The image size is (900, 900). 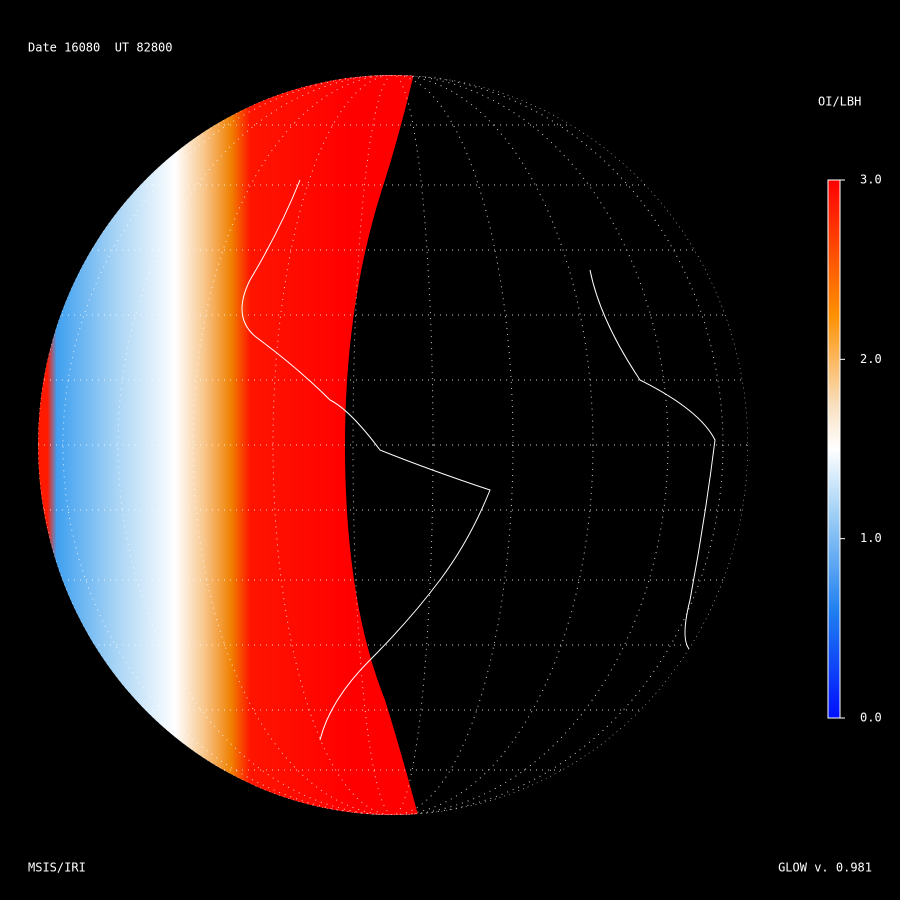 What do you see at coordinates (100, 48) in the screenshot?
I see `title: Date 16080 UT 82800` at bounding box center [100, 48].